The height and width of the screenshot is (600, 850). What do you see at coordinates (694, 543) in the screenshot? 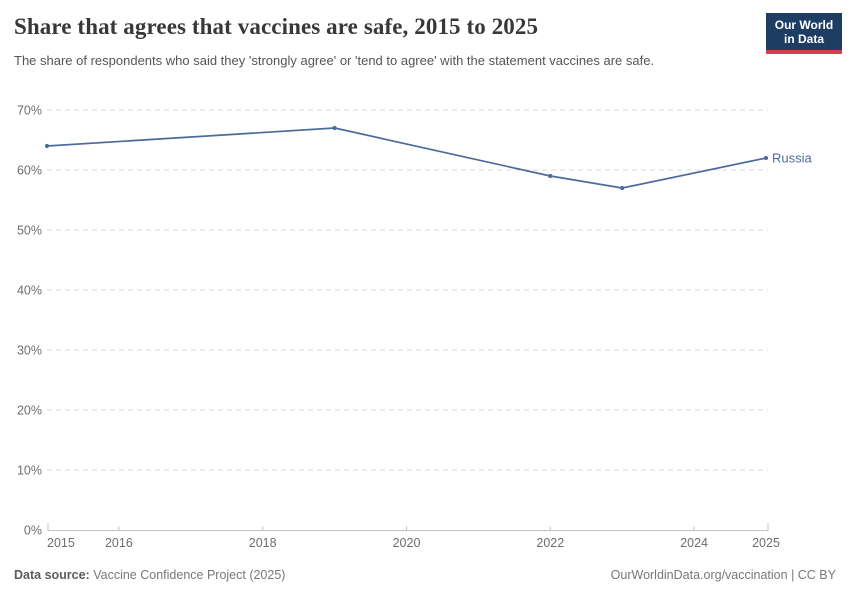
I see `x-axis-label: 2024` at bounding box center [694, 543].